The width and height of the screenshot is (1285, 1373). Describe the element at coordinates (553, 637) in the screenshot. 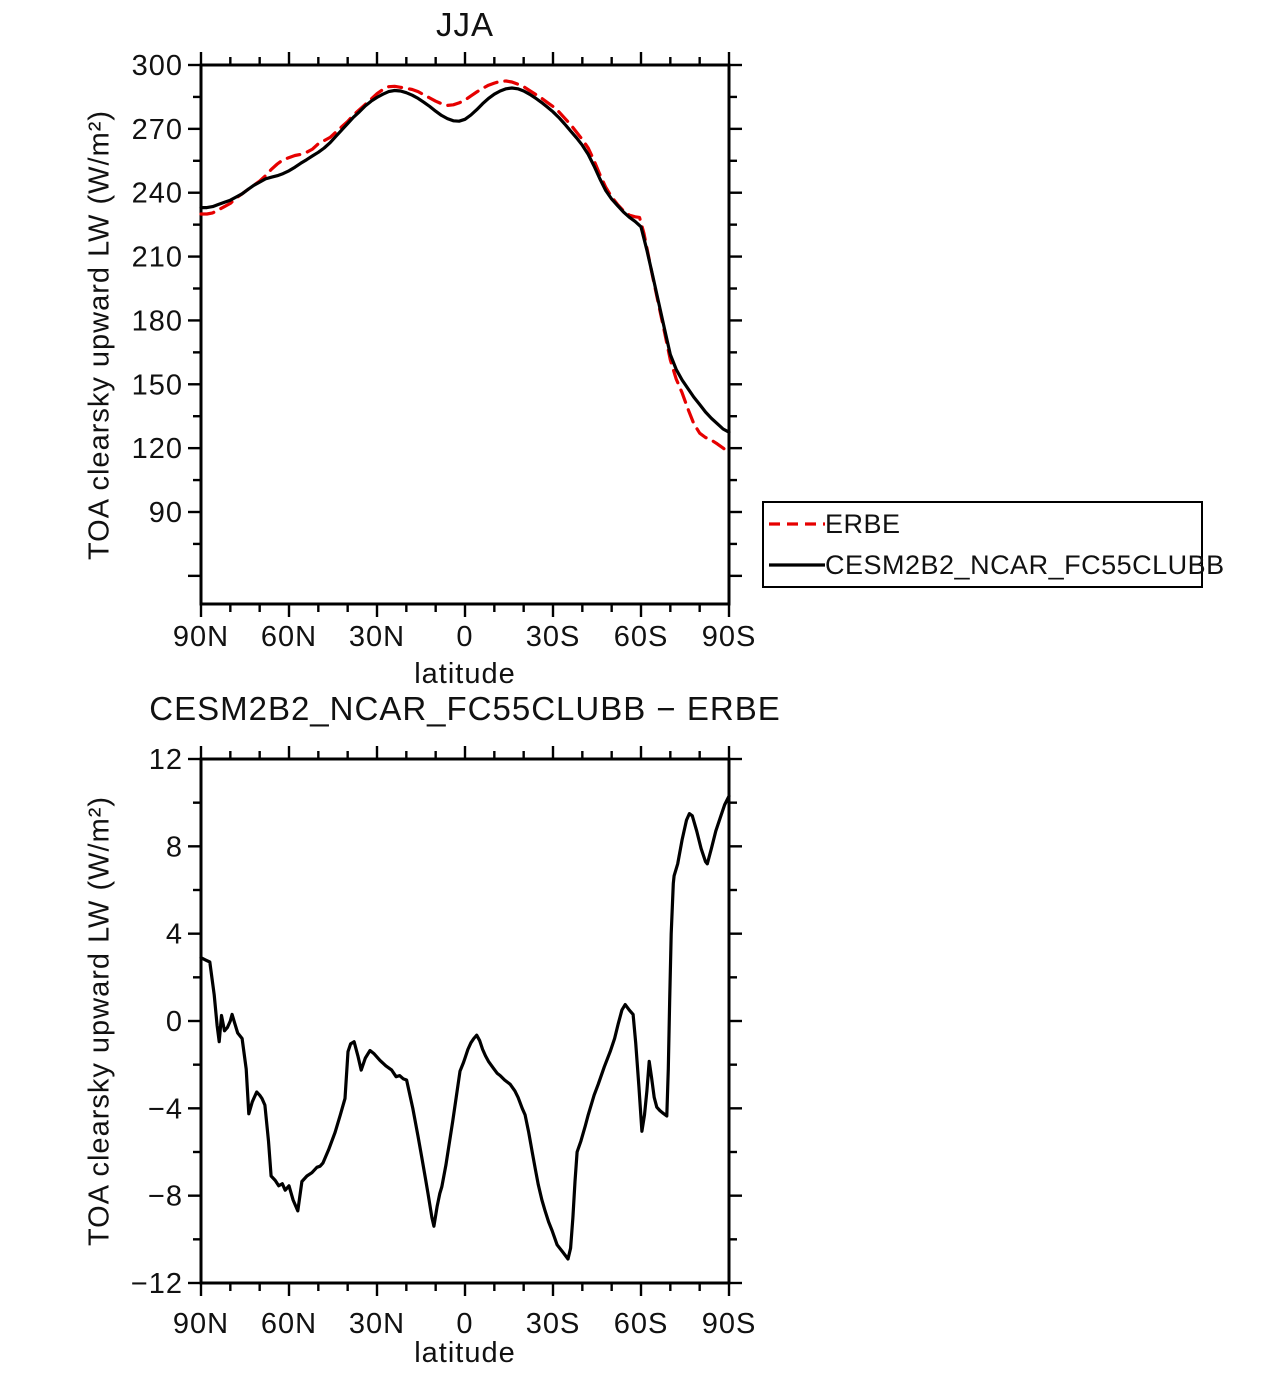

I see `jja-x-tick-label: 30S` at that location.